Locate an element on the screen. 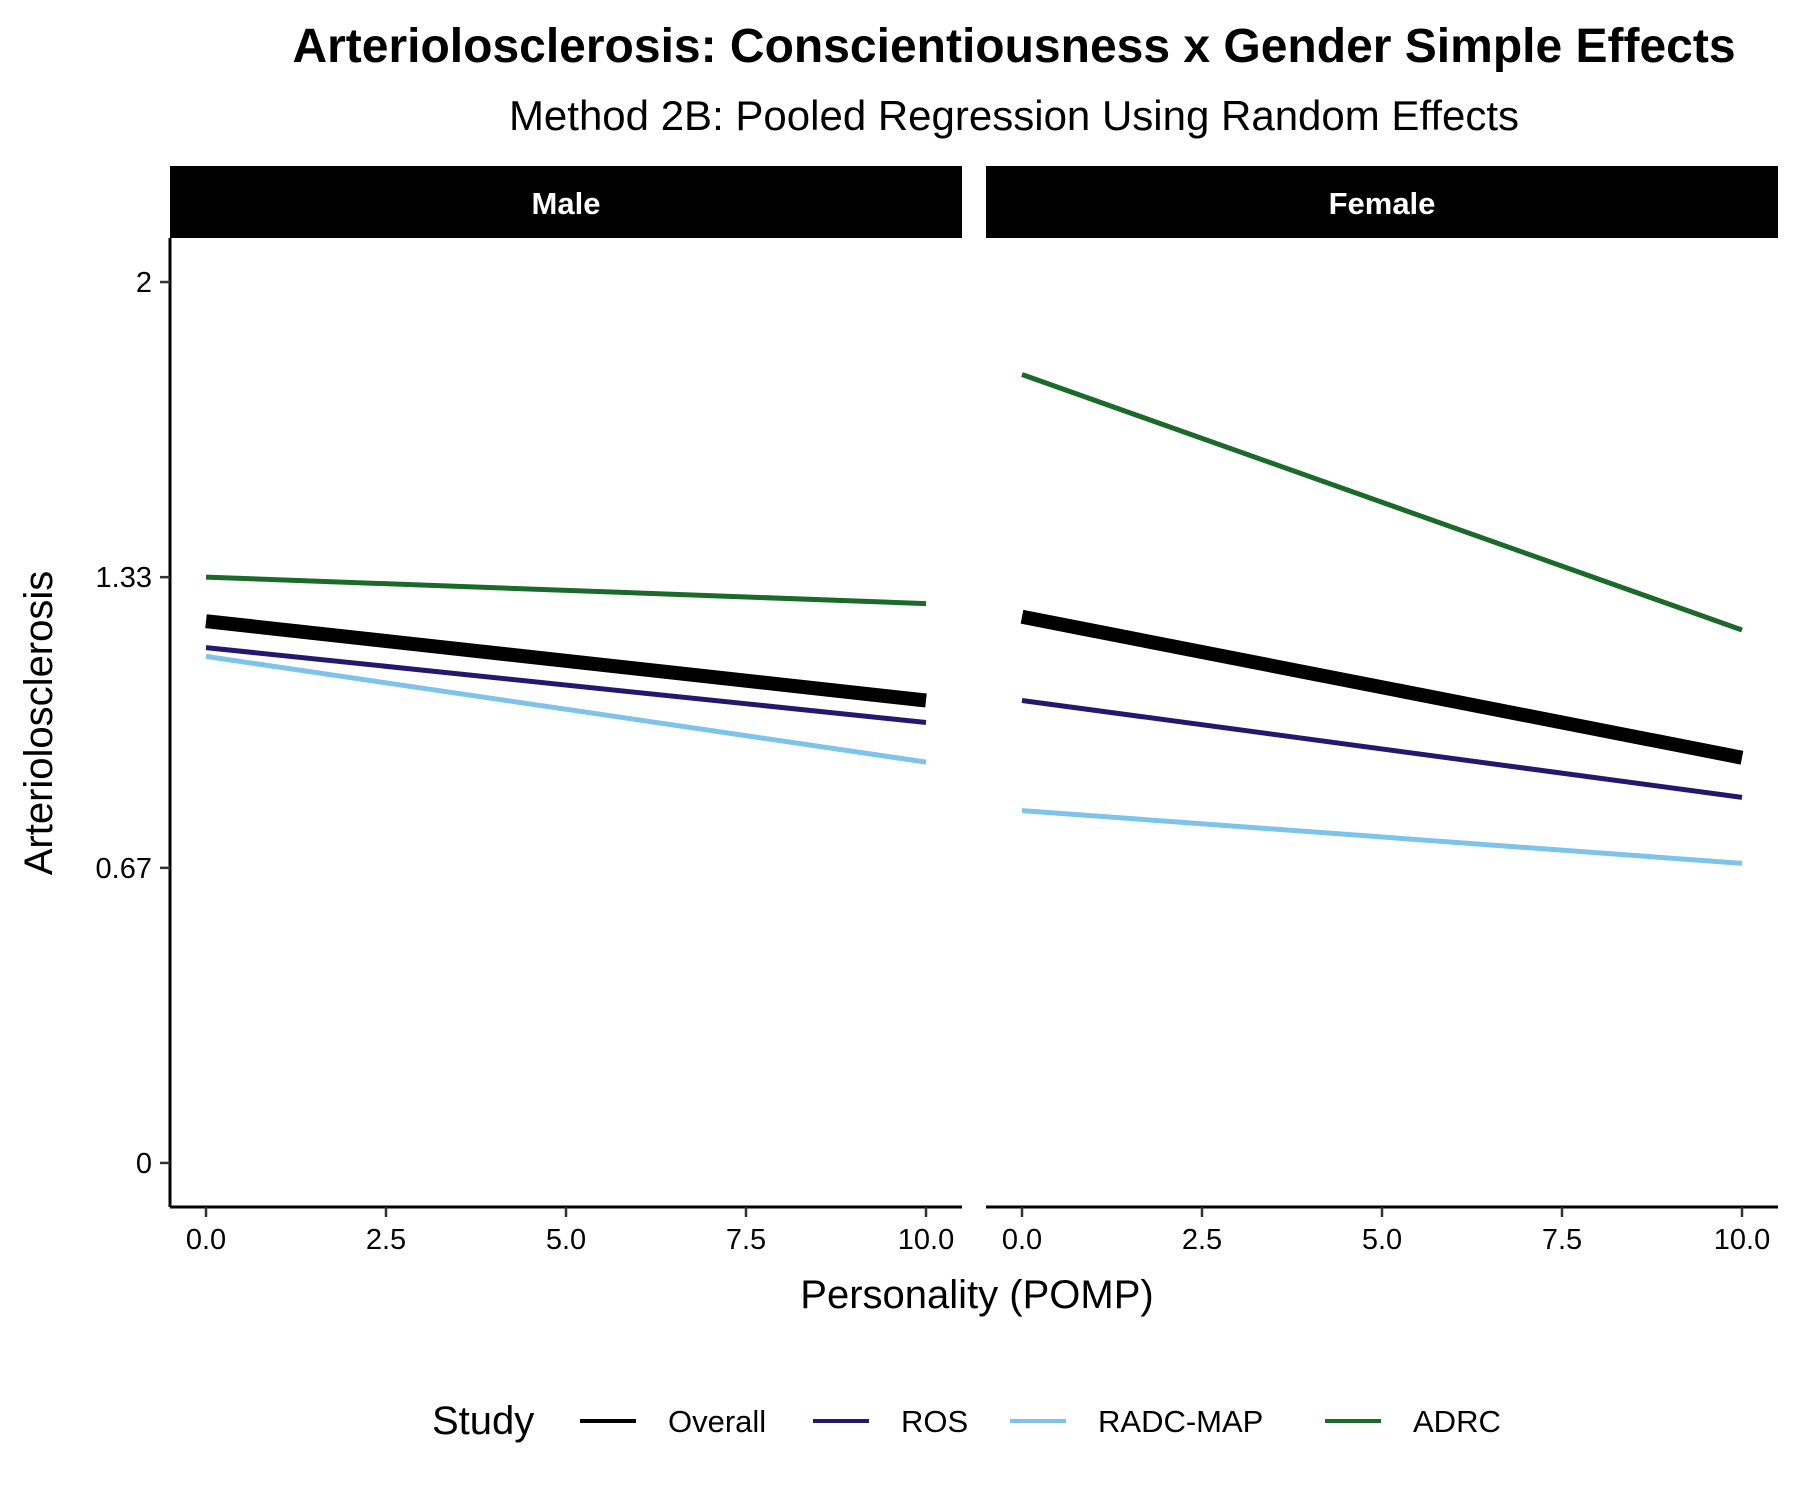 The image size is (1800, 1500). strip-label-male: Male is located at coordinates (566, 203).